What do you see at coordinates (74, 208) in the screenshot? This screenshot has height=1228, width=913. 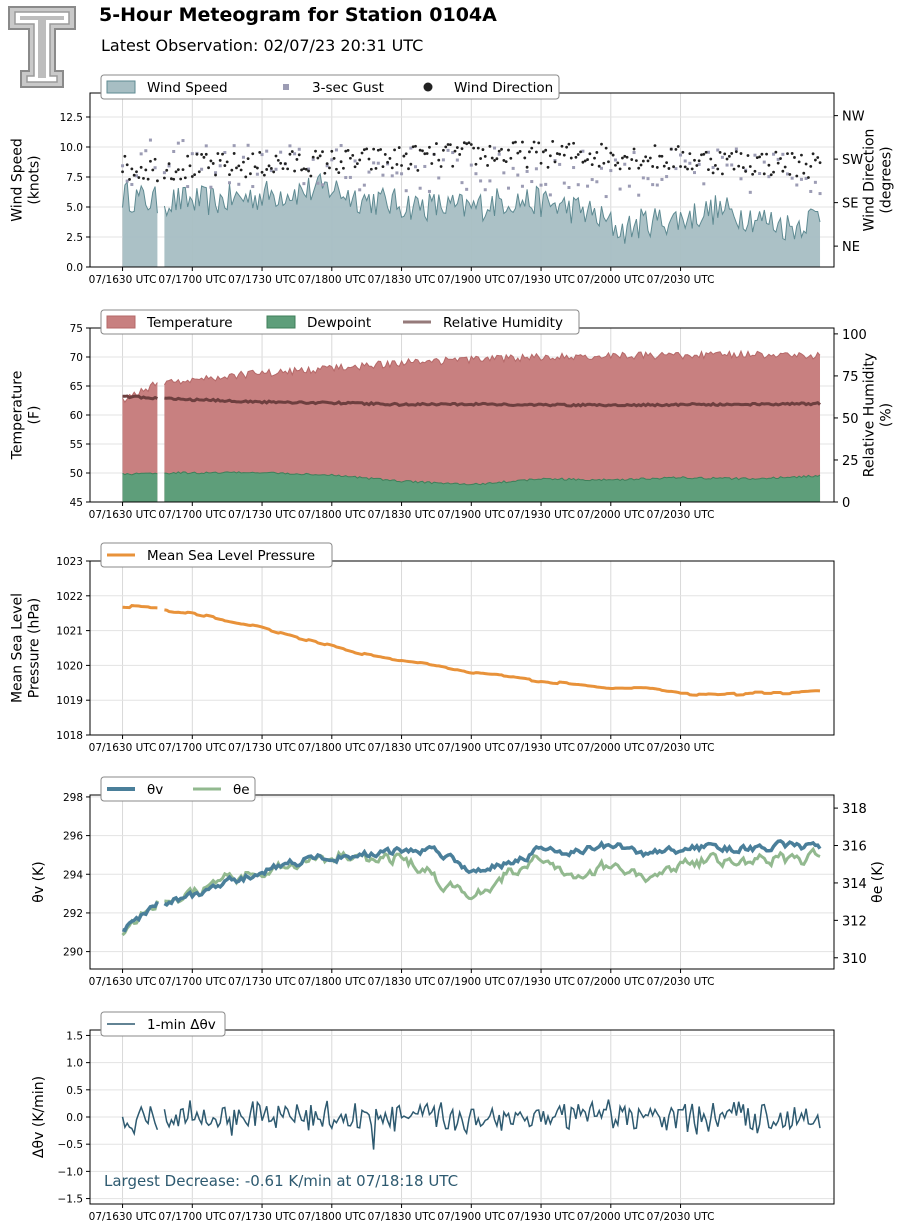 I see `y-tick-label: 5.0` at bounding box center [74, 208].